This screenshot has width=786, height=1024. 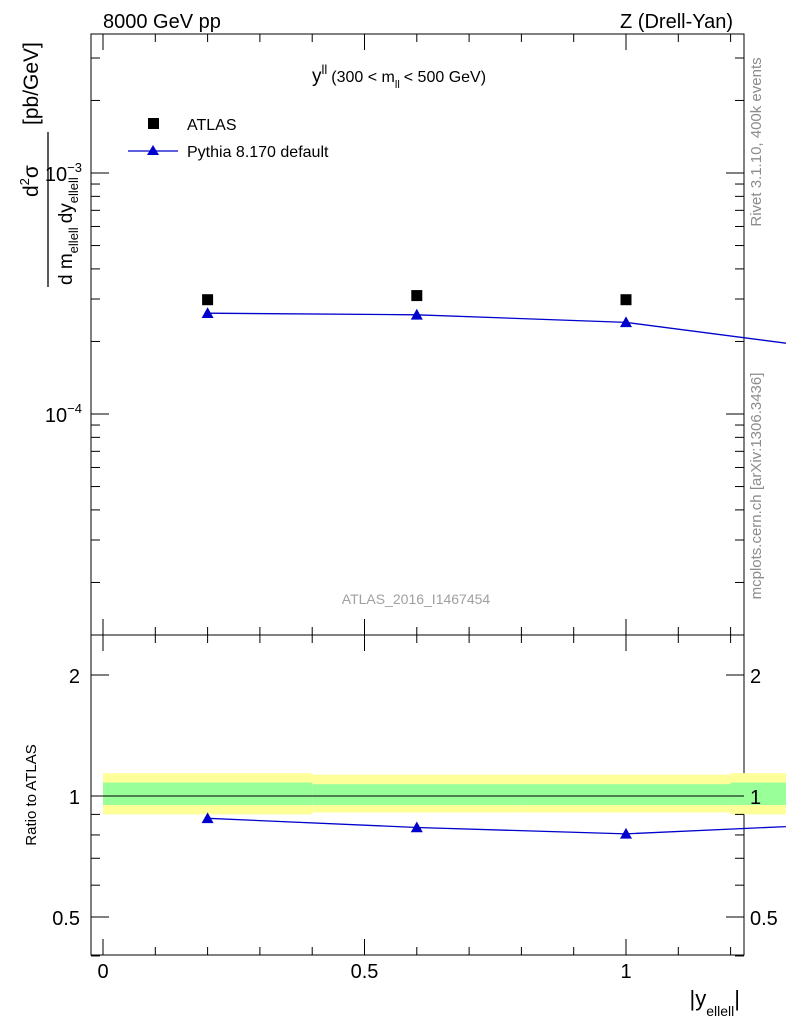 I want to click on rivet-label: Rivet 3.1.10, 400k events, so click(x=756, y=141).